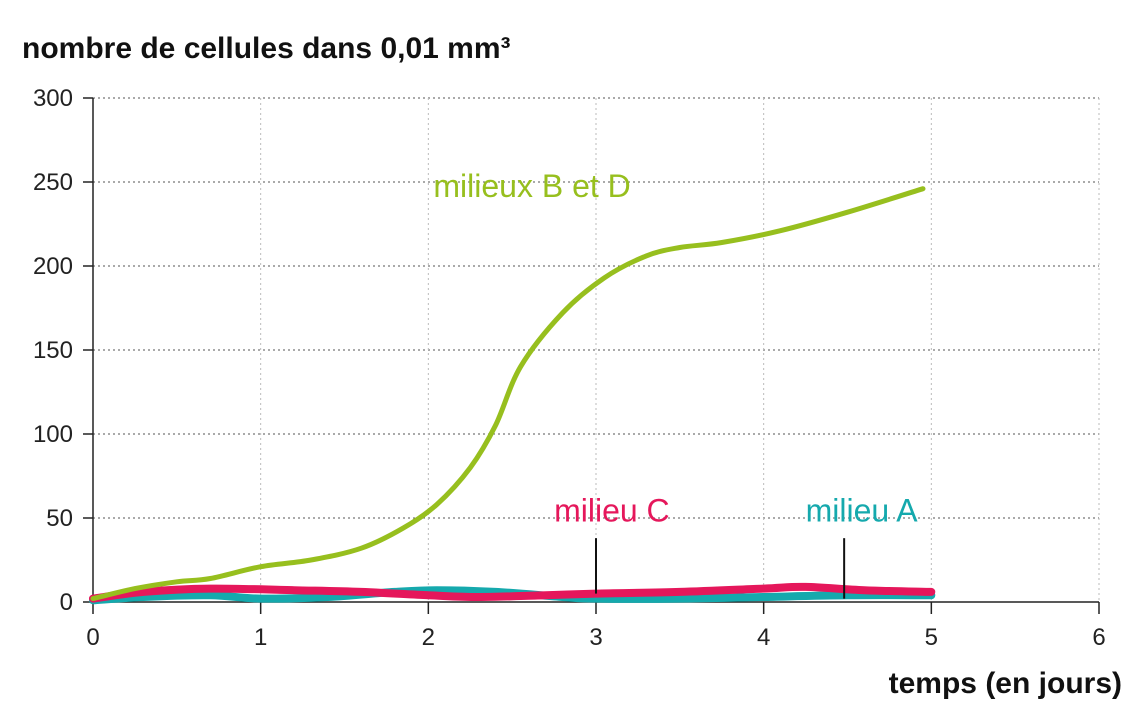 The width and height of the screenshot is (1143, 715). What do you see at coordinates (266, 48) in the screenshot?
I see `y-axis-title: nombre de cellules dans 0,01 mm³` at bounding box center [266, 48].